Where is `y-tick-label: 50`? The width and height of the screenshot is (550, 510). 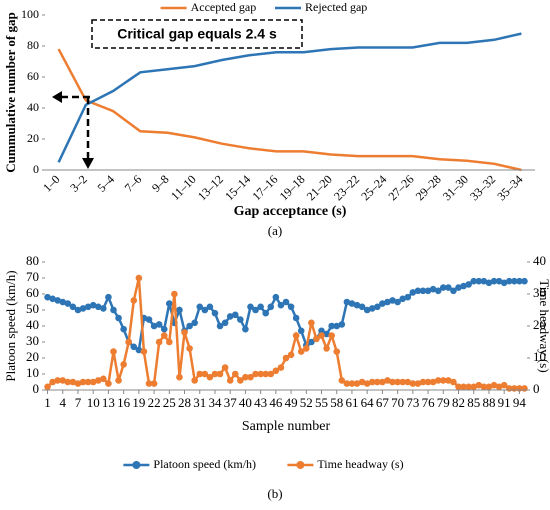
y-tick-label: 50 is located at coordinates (32, 308).